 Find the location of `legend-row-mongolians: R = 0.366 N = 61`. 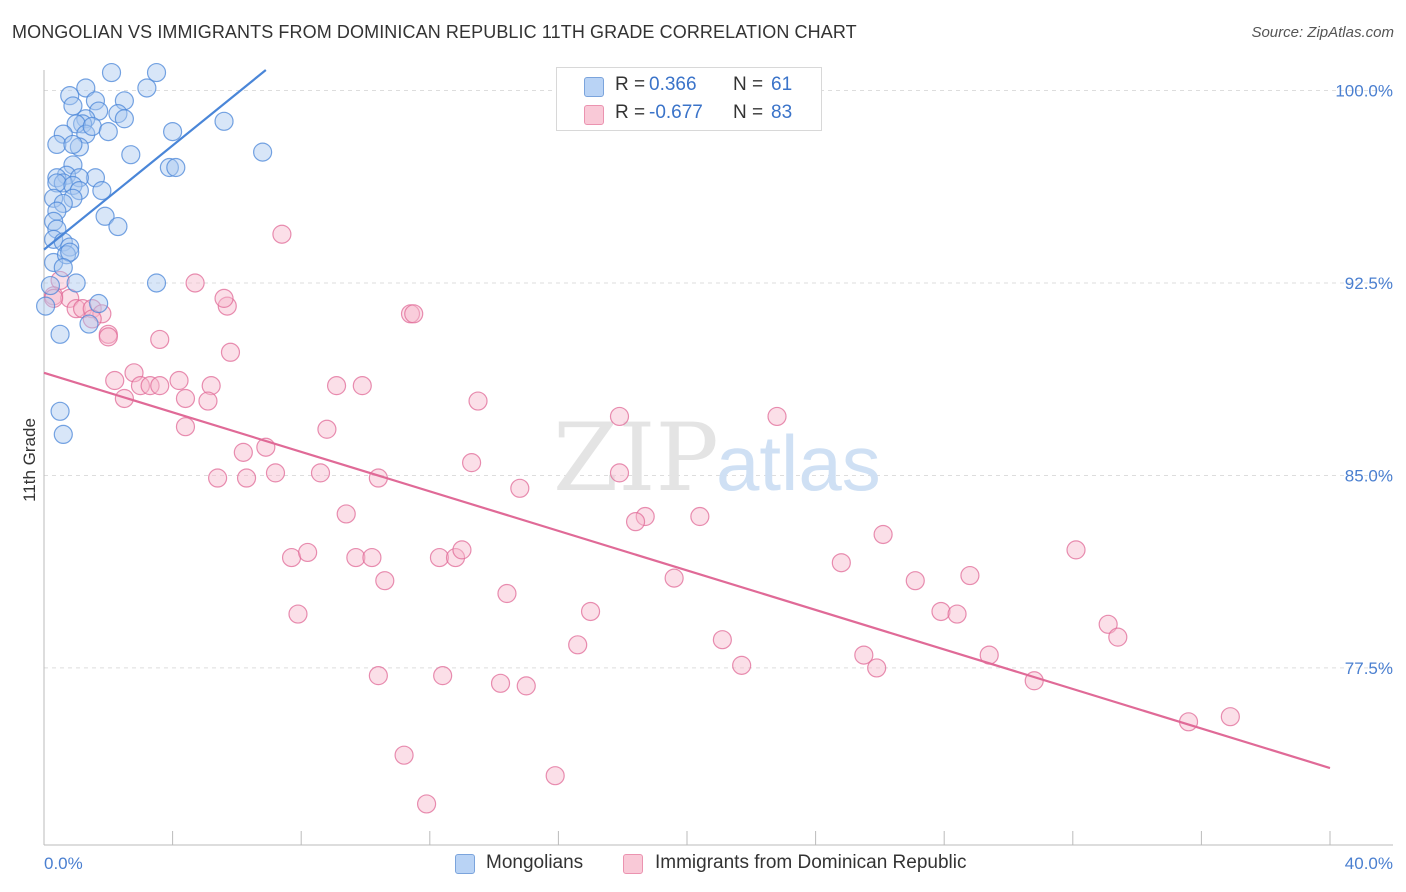

legend-row-mongolians: R = 0.366 N = 61 is located at coordinates (689, 86).